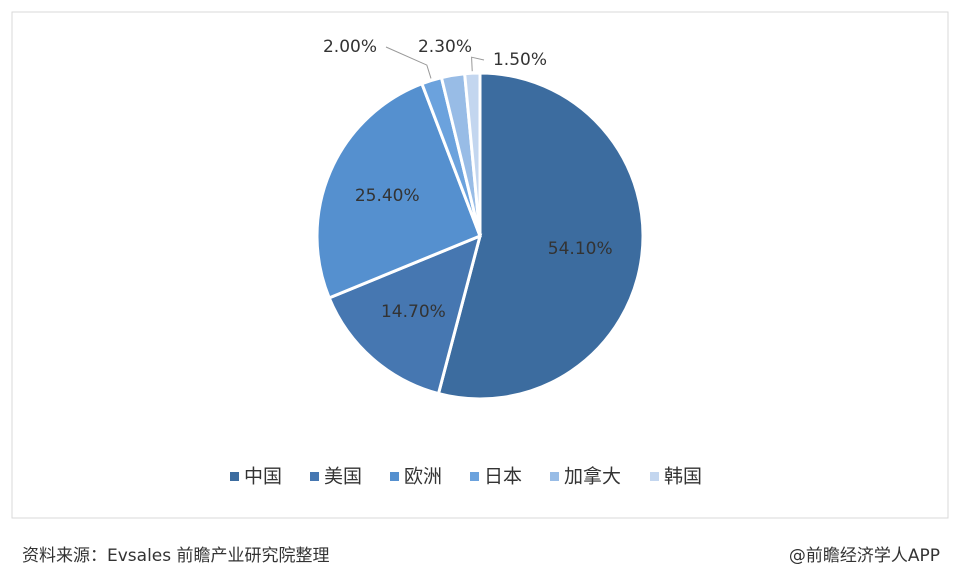 The height and width of the screenshot is (585, 960). I want to click on data-label: 2.00%, so click(350, 47).